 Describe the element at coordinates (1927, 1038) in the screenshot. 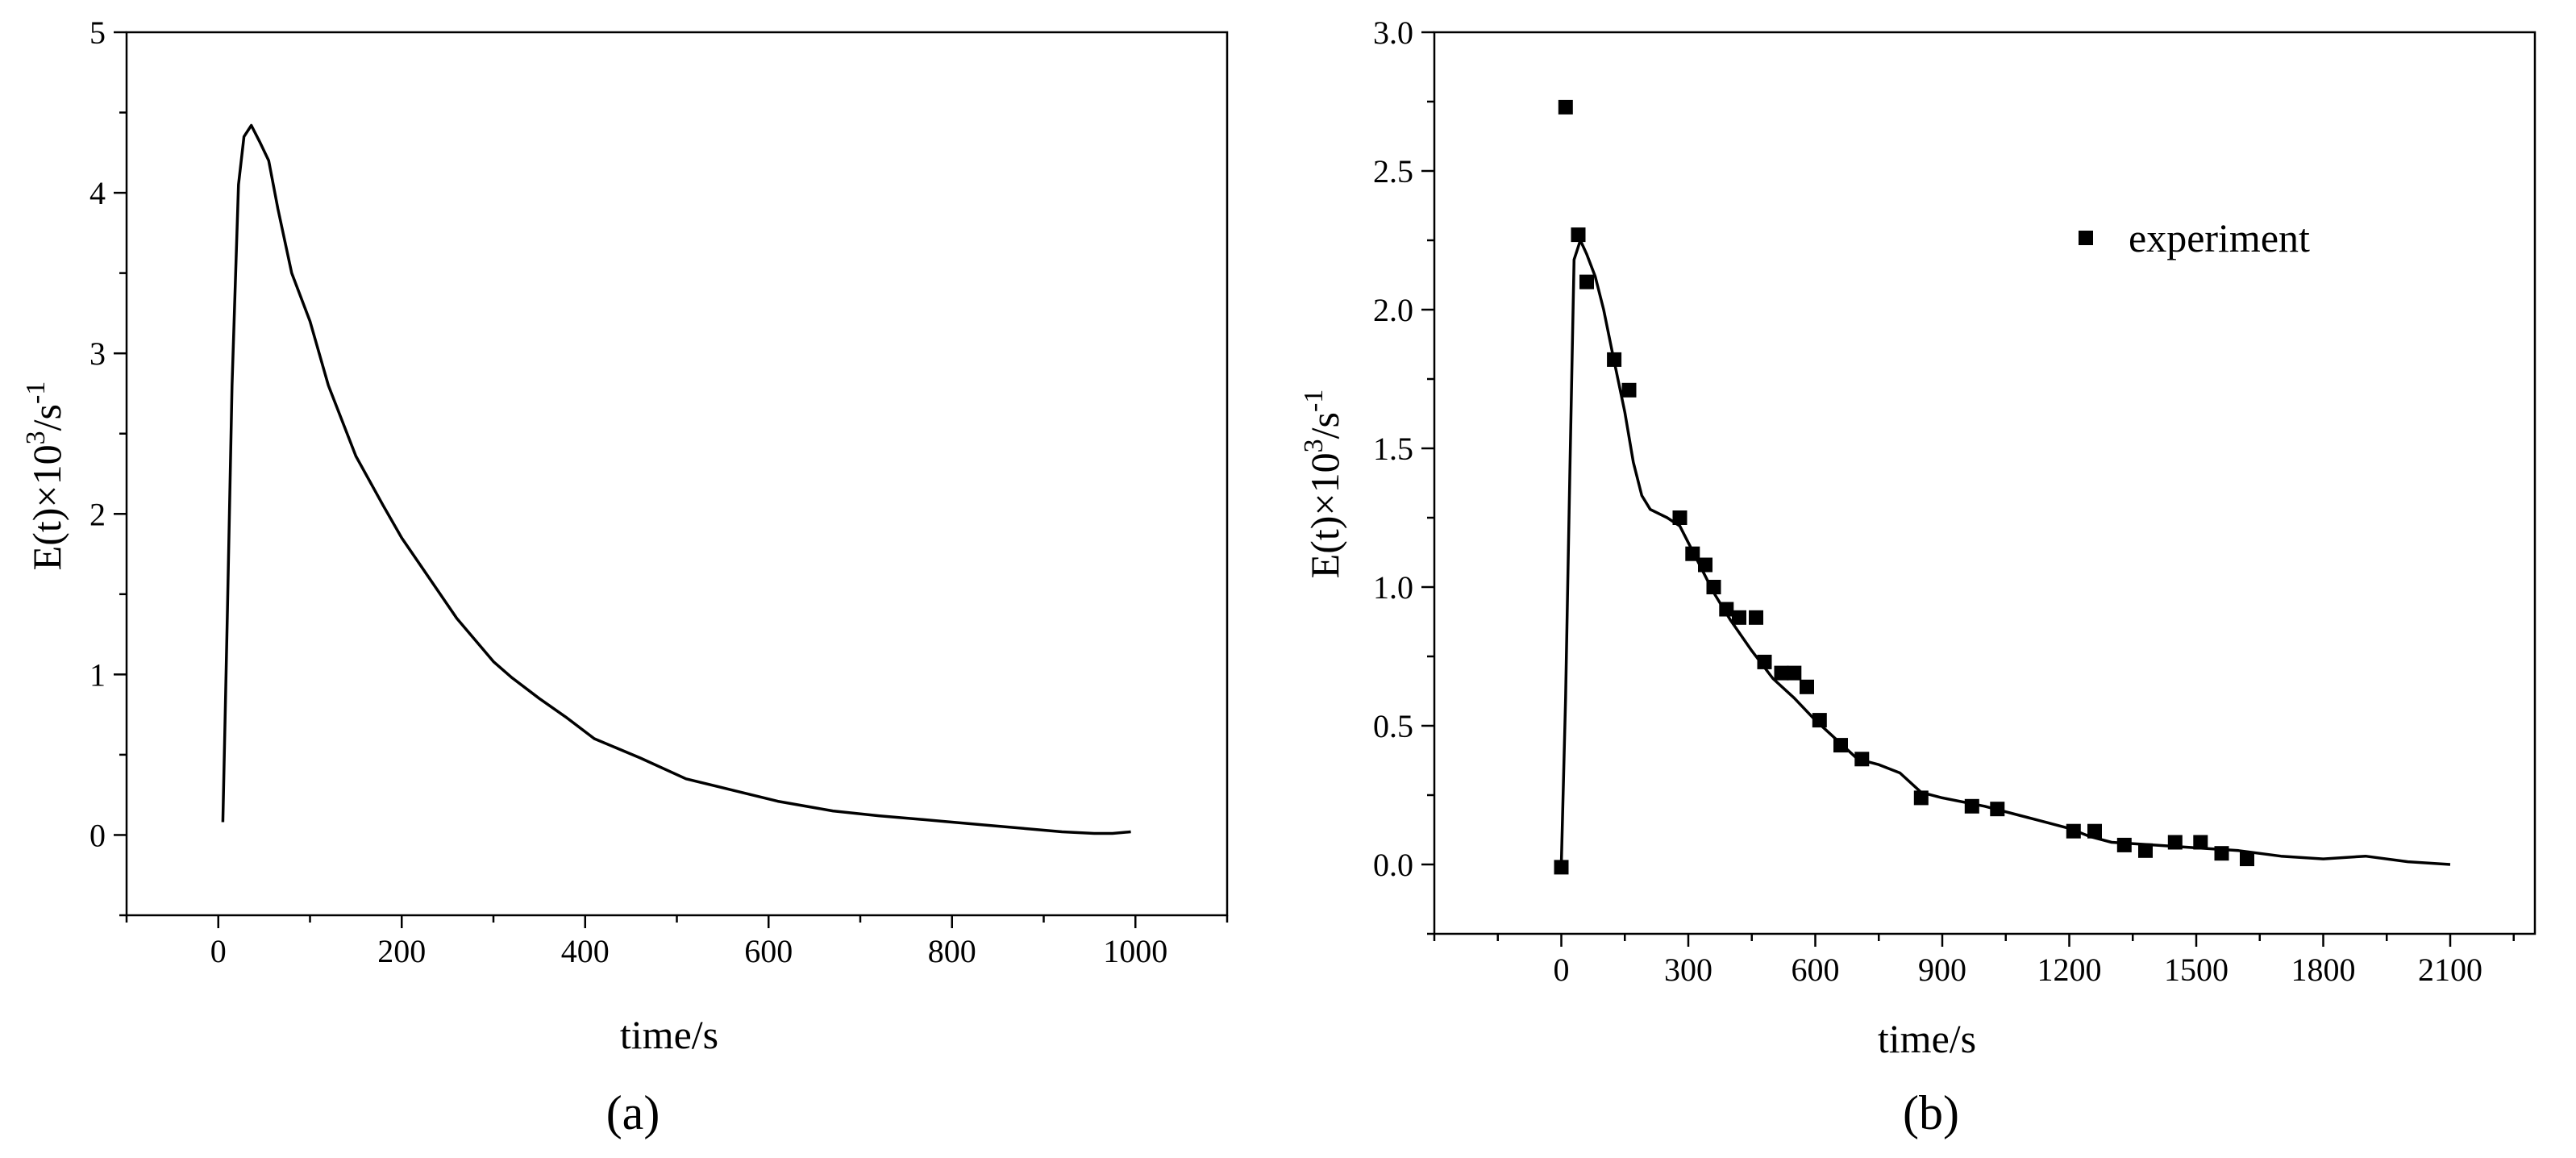

I see `panel-b-x-axis-title: time/s` at that location.